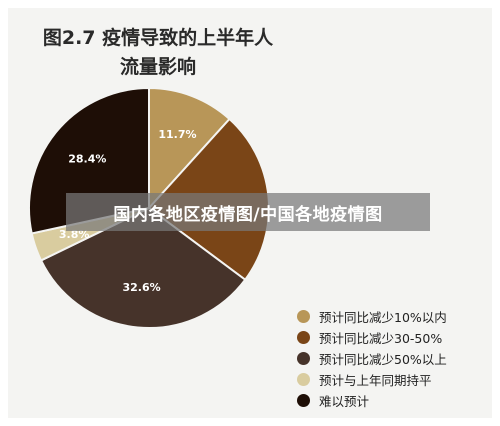  What do you see at coordinates (381, 338) in the screenshot?
I see `legend-label-1: 预计同比减少30-50%` at bounding box center [381, 338].